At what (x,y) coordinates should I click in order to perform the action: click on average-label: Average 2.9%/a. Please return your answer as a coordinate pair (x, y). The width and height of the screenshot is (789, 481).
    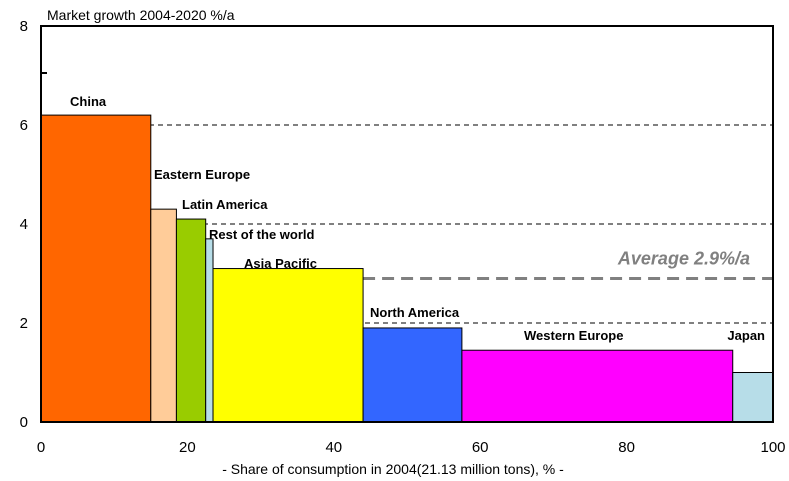
    Looking at the image, I should click on (683, 258).